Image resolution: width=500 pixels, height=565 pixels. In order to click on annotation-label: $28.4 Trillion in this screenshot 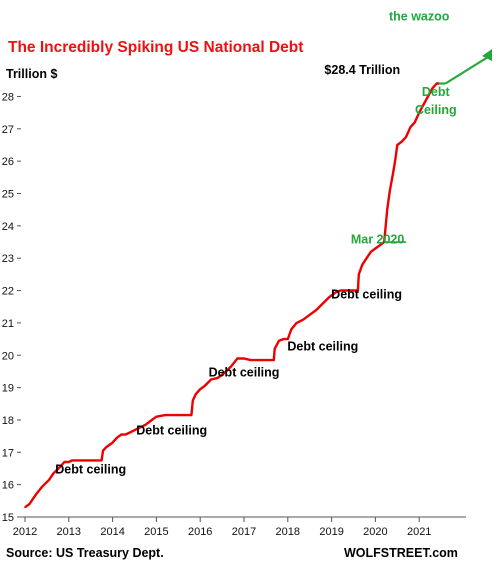, I will do `click(362, 70)`.